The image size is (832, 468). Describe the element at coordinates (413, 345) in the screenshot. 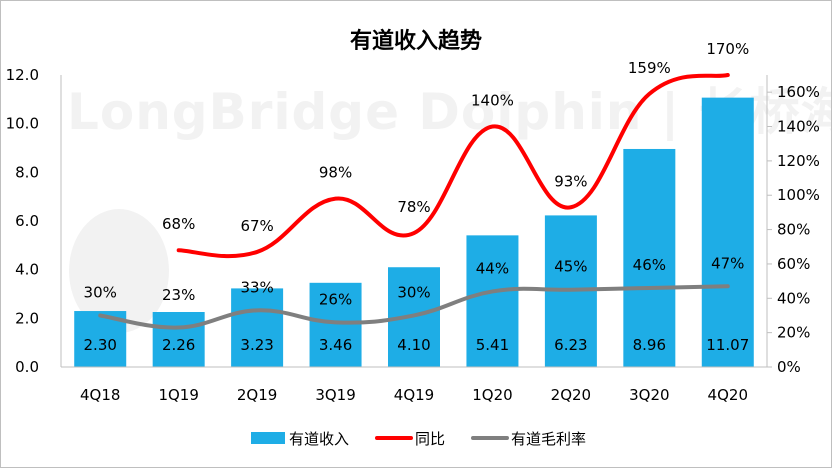

I see `bar-value-label-4Q19: 4.10` at that location.